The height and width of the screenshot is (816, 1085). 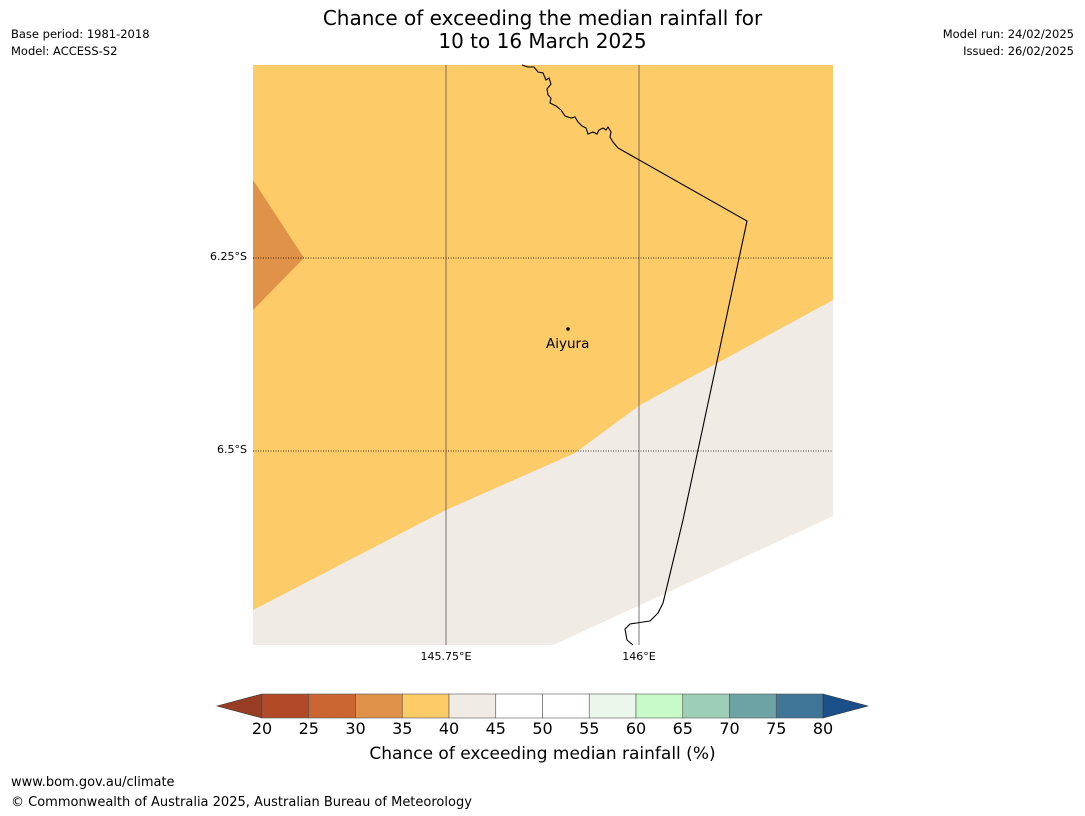 What do you see at coordinates (636, 728) in the screenshot?
I see `colorbar-tick-label: 60` at bounding box center [636, 728].